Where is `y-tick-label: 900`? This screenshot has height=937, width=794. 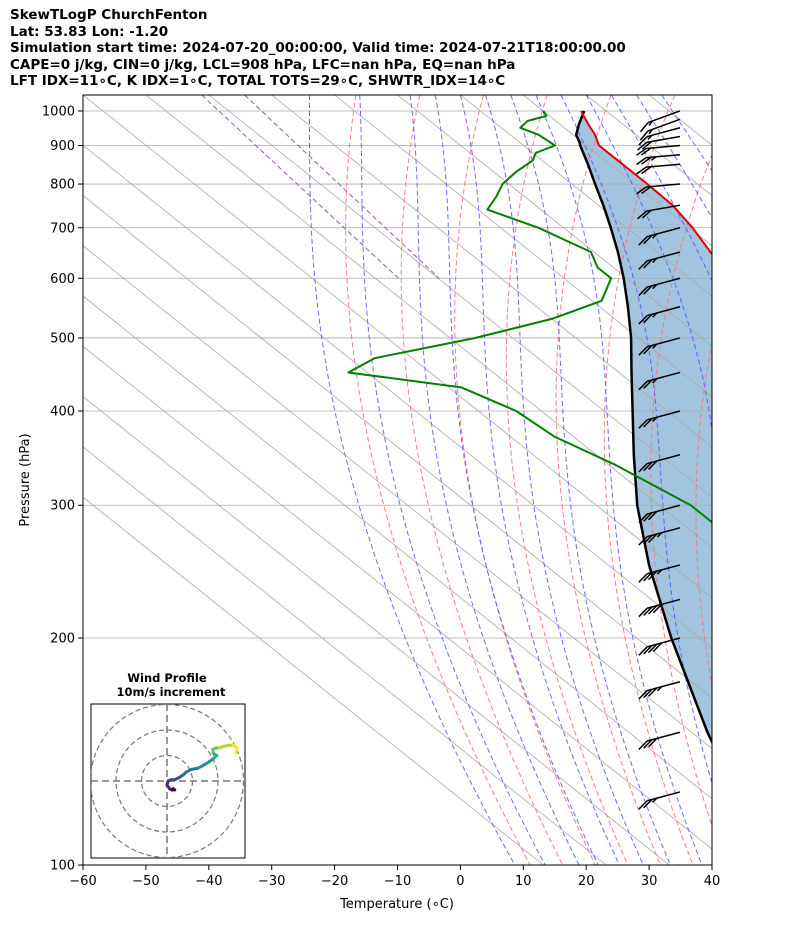
y-tick-label: 900 is located at coordinates (62, 146).